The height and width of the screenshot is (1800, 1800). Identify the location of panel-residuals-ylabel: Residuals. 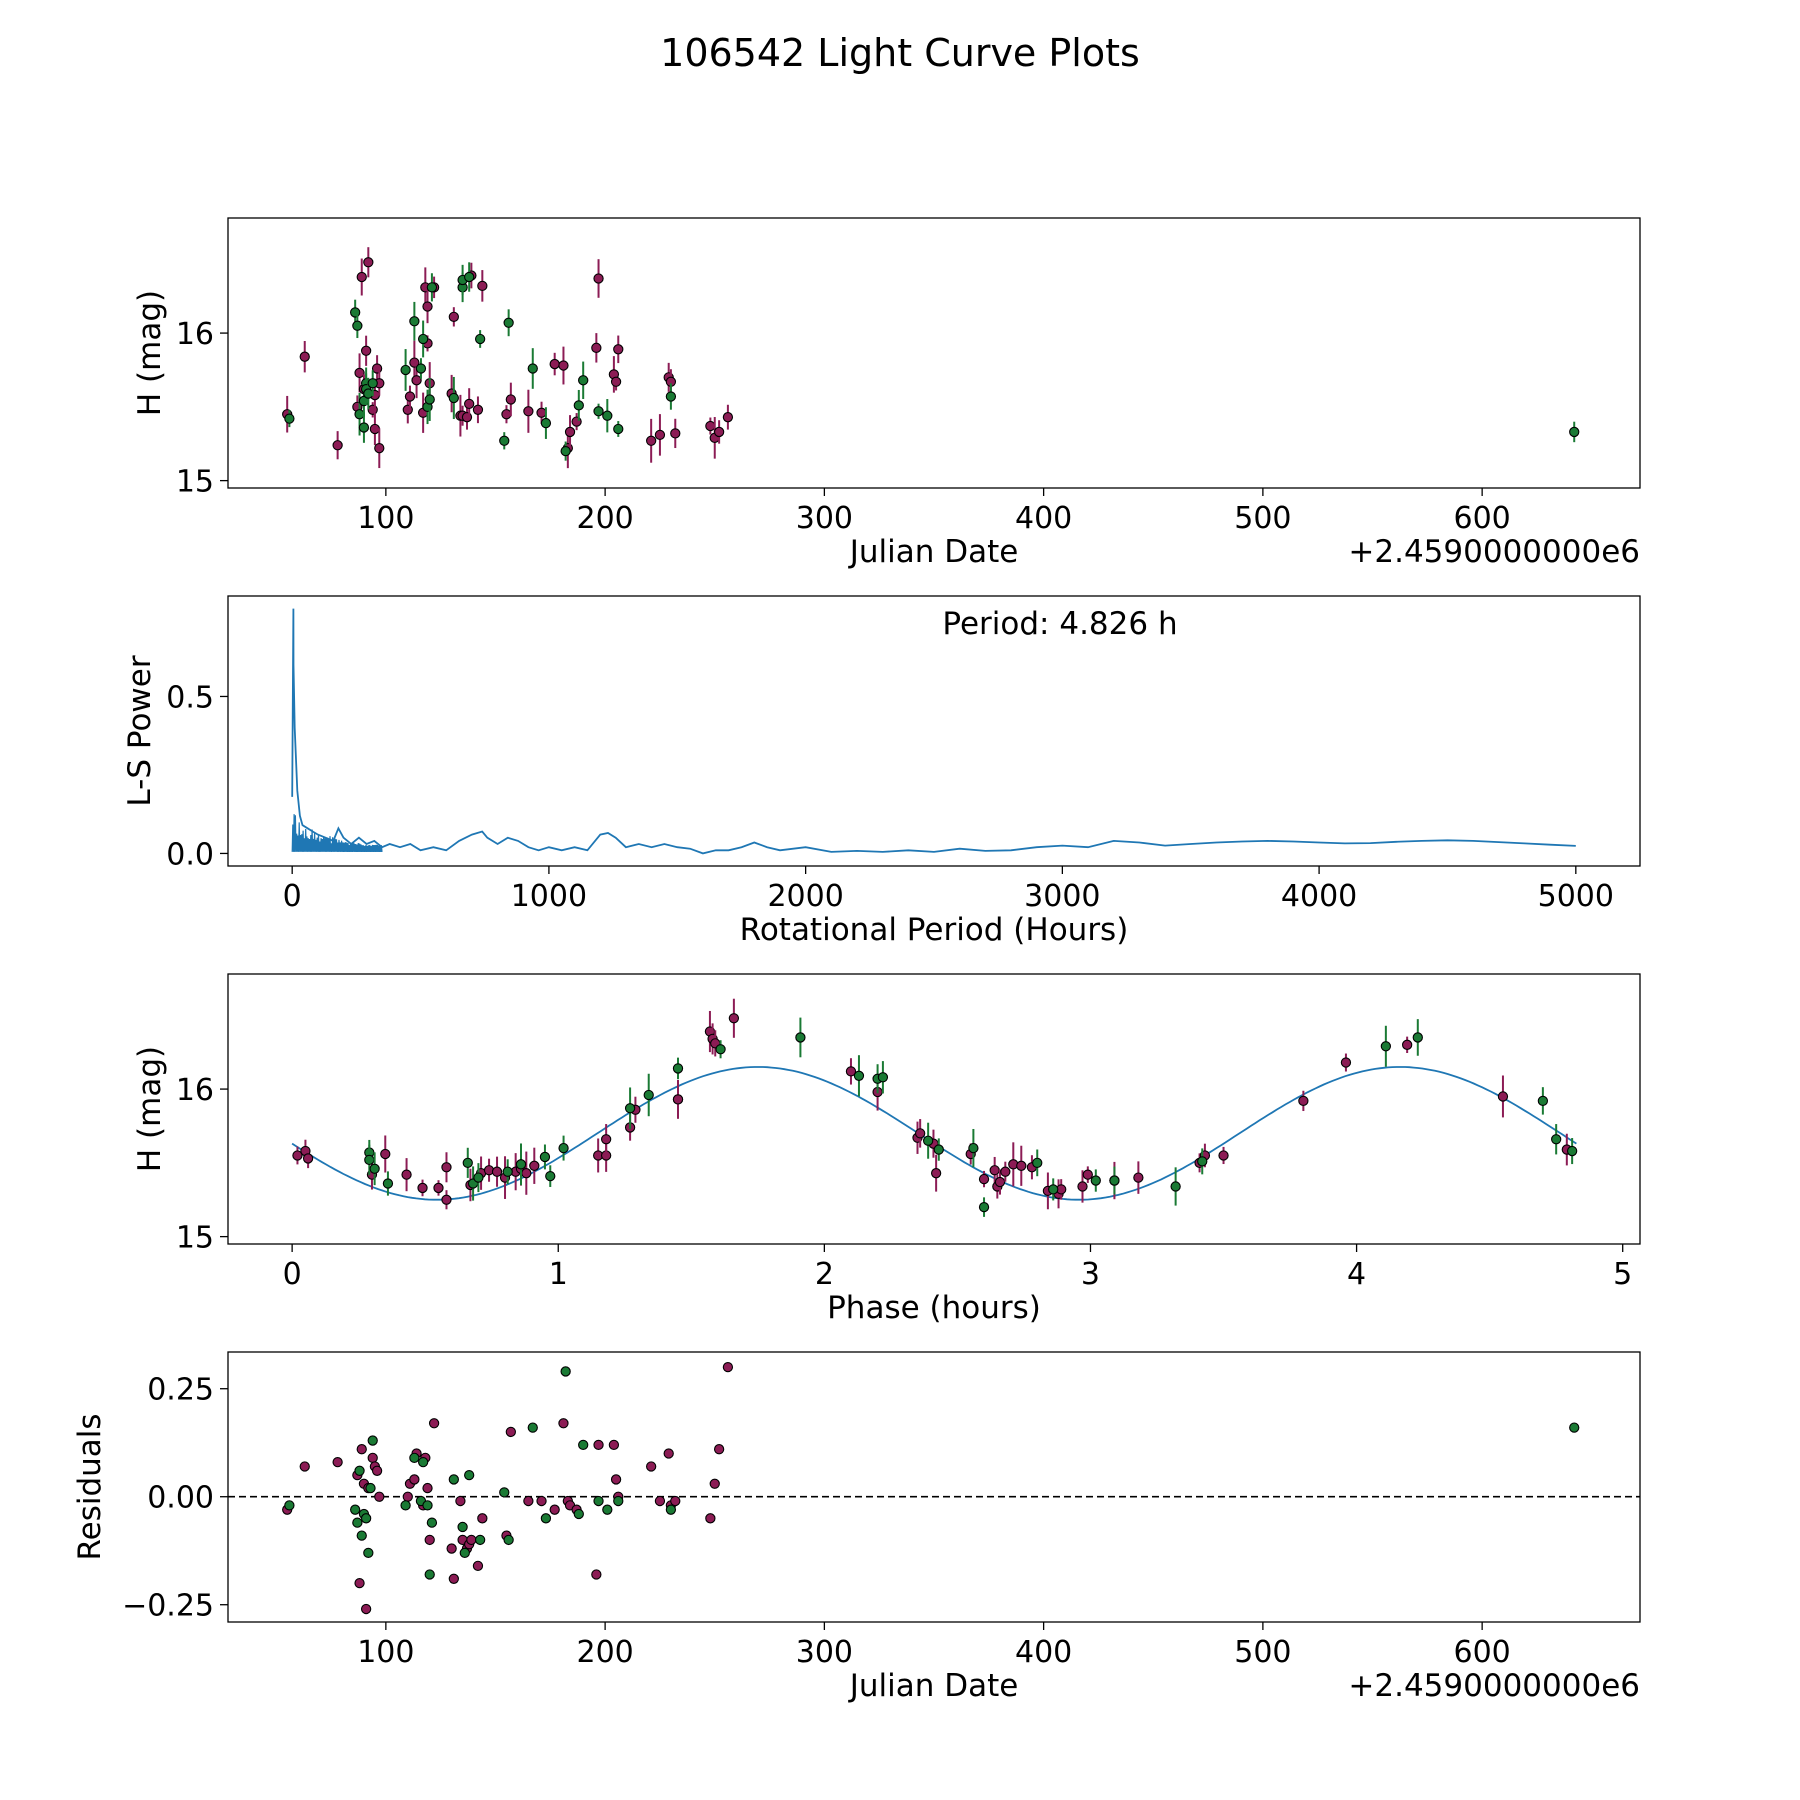
(90, 1486).